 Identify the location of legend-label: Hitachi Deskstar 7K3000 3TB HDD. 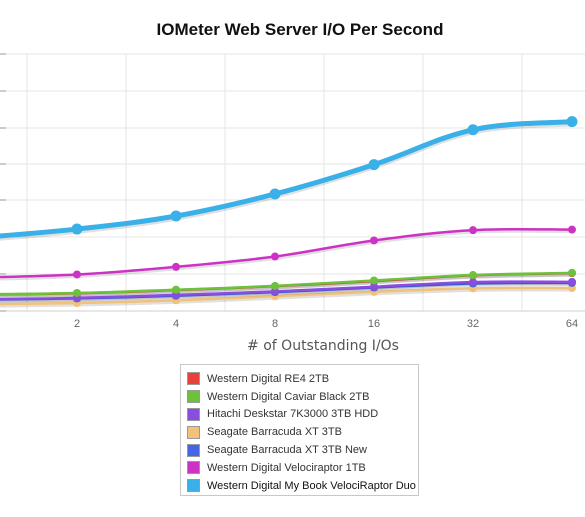
(293, 414).